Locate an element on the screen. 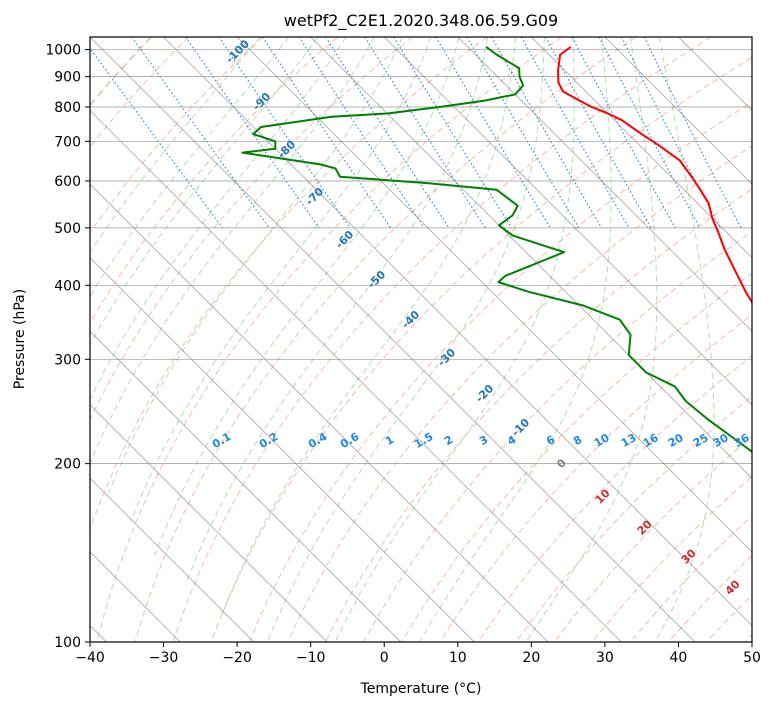 The image size is (775, 708). x-axis-ticks: −40 −30 −20 −10 0 10 20 30 40 50 is located at coordinates (418, 654).